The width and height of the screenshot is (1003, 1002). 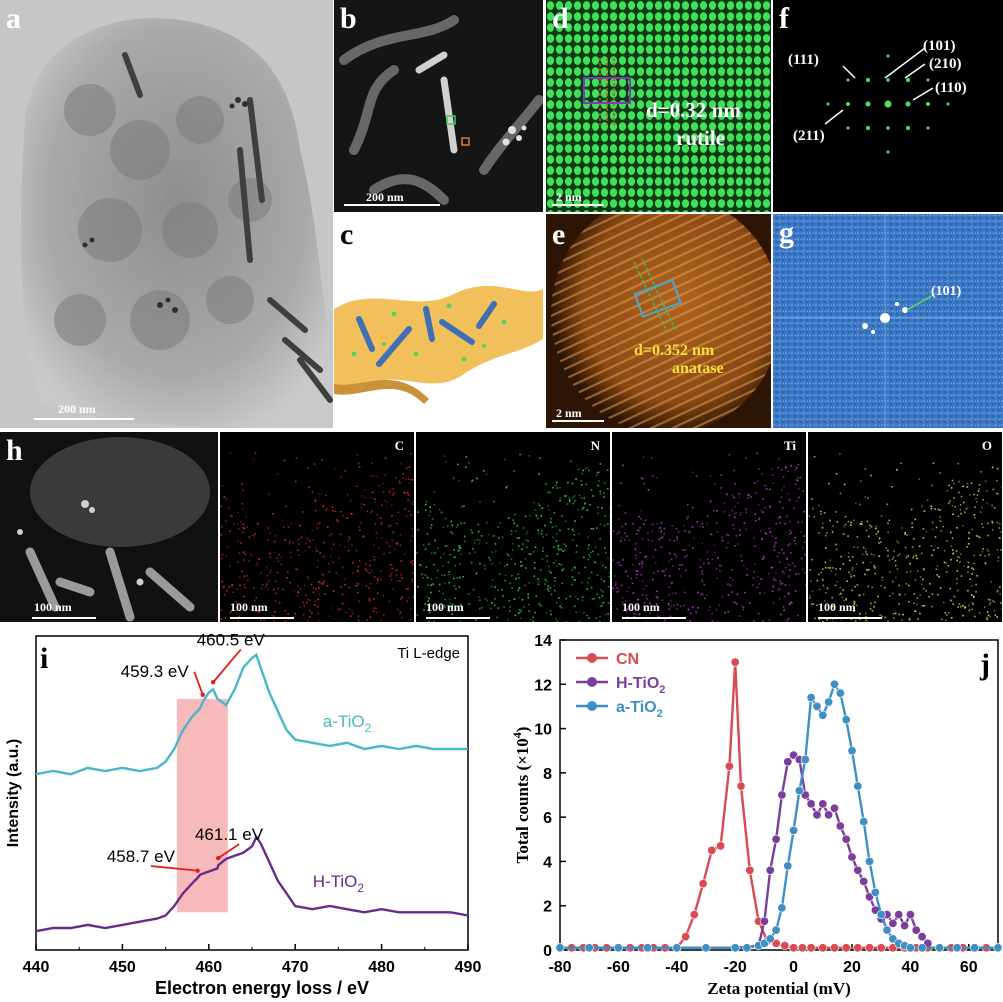 What do you see at coordinates (13, 793) in the screenshot?
I see `y-axis-label: Intensity (a.u.)` at bounding box center [13, 793].